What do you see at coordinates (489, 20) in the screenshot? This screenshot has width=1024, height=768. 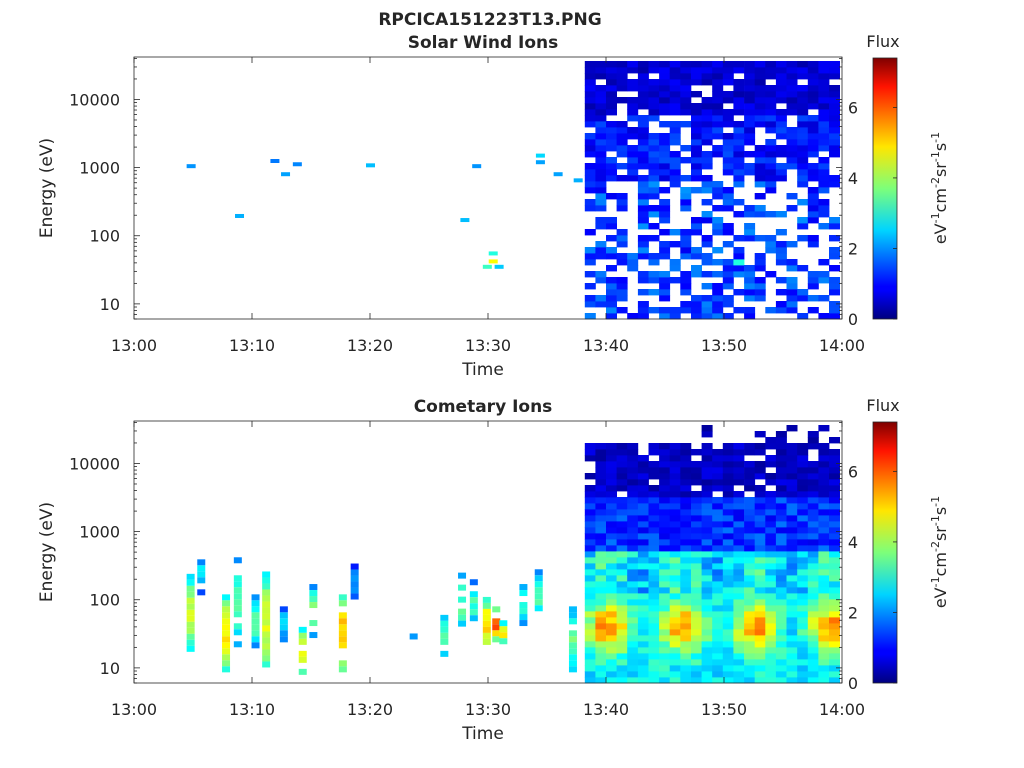 I see `figure-title: RPCICA151223T13.PNG` at bounding box center [489, 20].